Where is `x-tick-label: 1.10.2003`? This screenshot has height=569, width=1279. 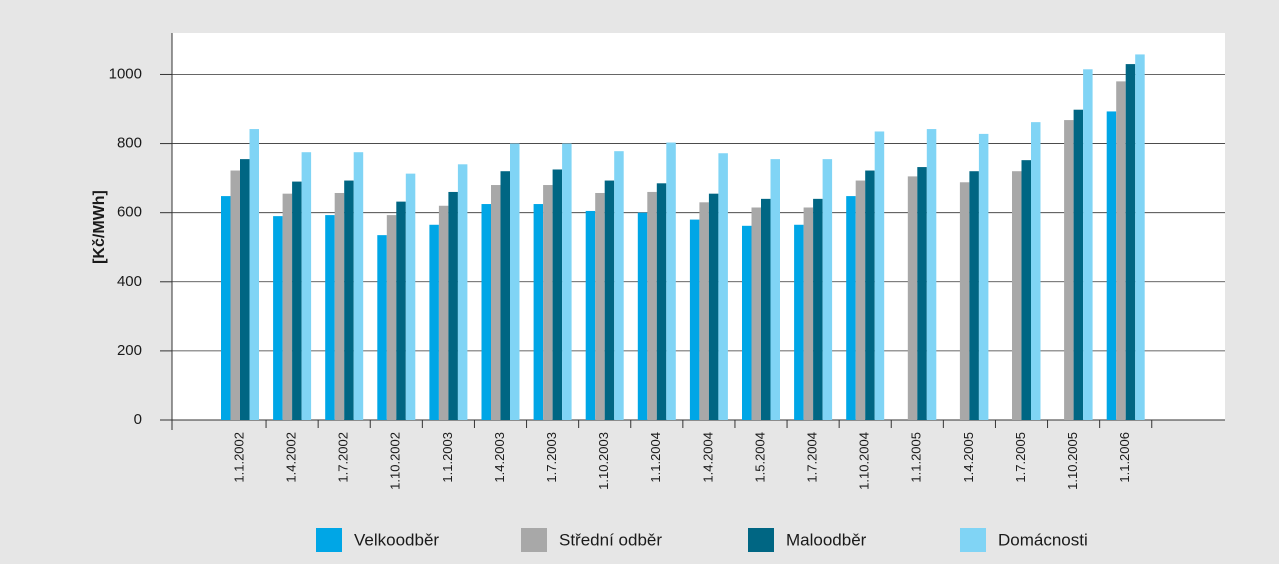
x-tick-label: 1.10.2003 is located at coordinates (603, 461).